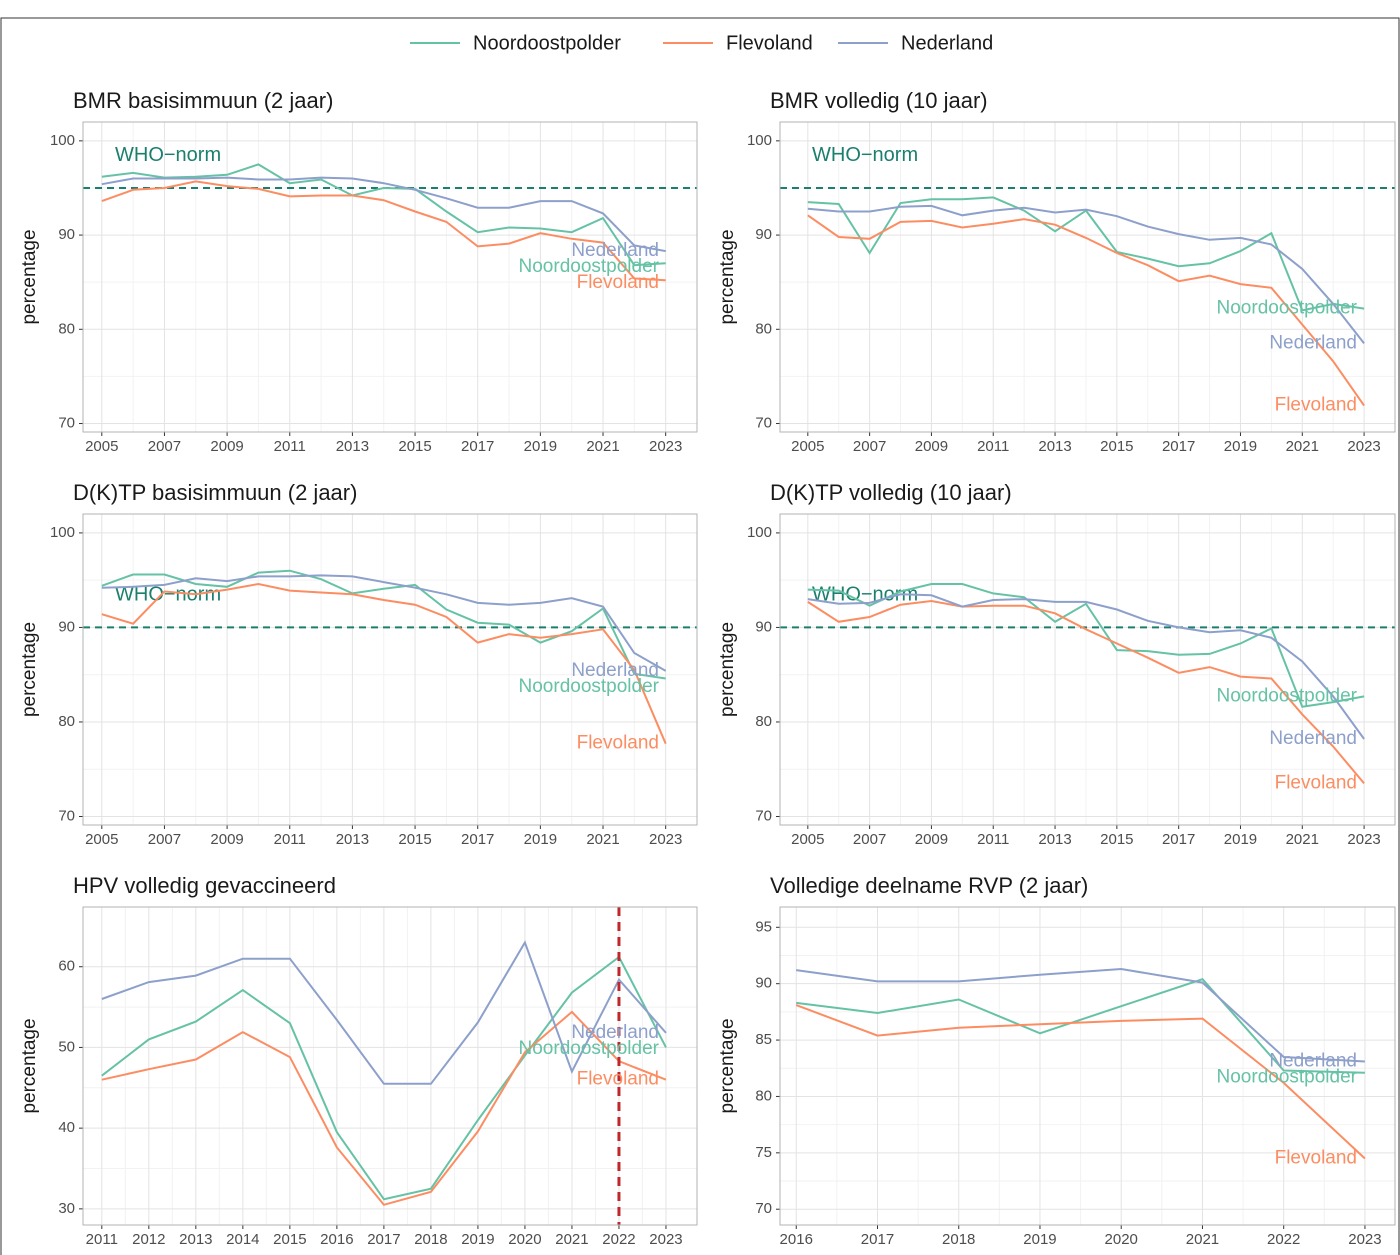  I want to click on x-tick-label: 2014, so click(242, 1239).